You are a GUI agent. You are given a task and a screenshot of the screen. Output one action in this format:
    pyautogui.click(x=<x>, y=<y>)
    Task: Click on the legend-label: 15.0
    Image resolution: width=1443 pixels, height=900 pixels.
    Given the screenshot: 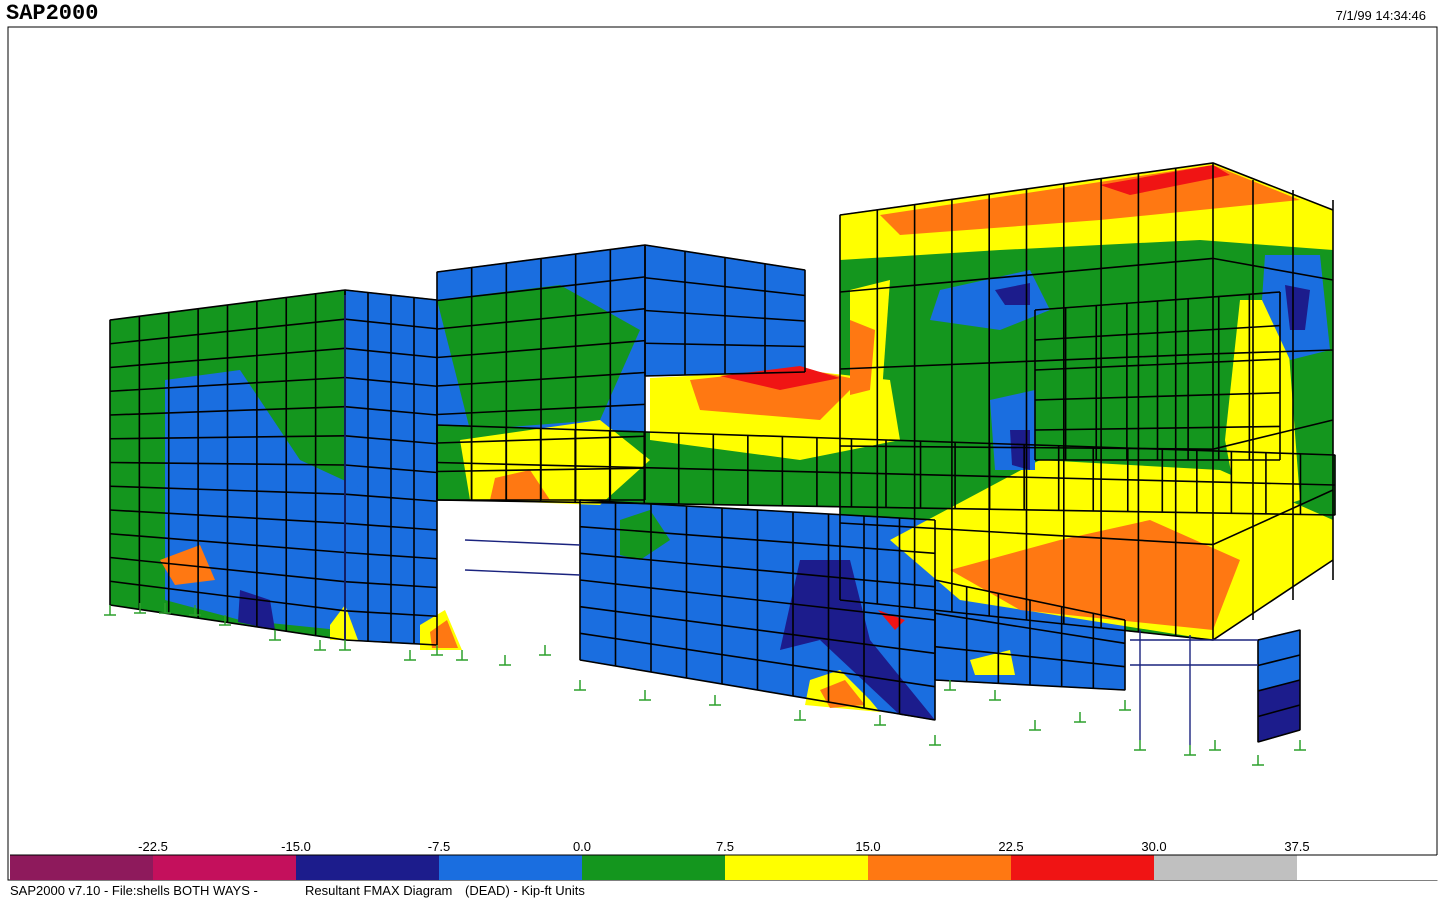 What is the action you would take?
    pyautogui.click(x=867, y=846)
    